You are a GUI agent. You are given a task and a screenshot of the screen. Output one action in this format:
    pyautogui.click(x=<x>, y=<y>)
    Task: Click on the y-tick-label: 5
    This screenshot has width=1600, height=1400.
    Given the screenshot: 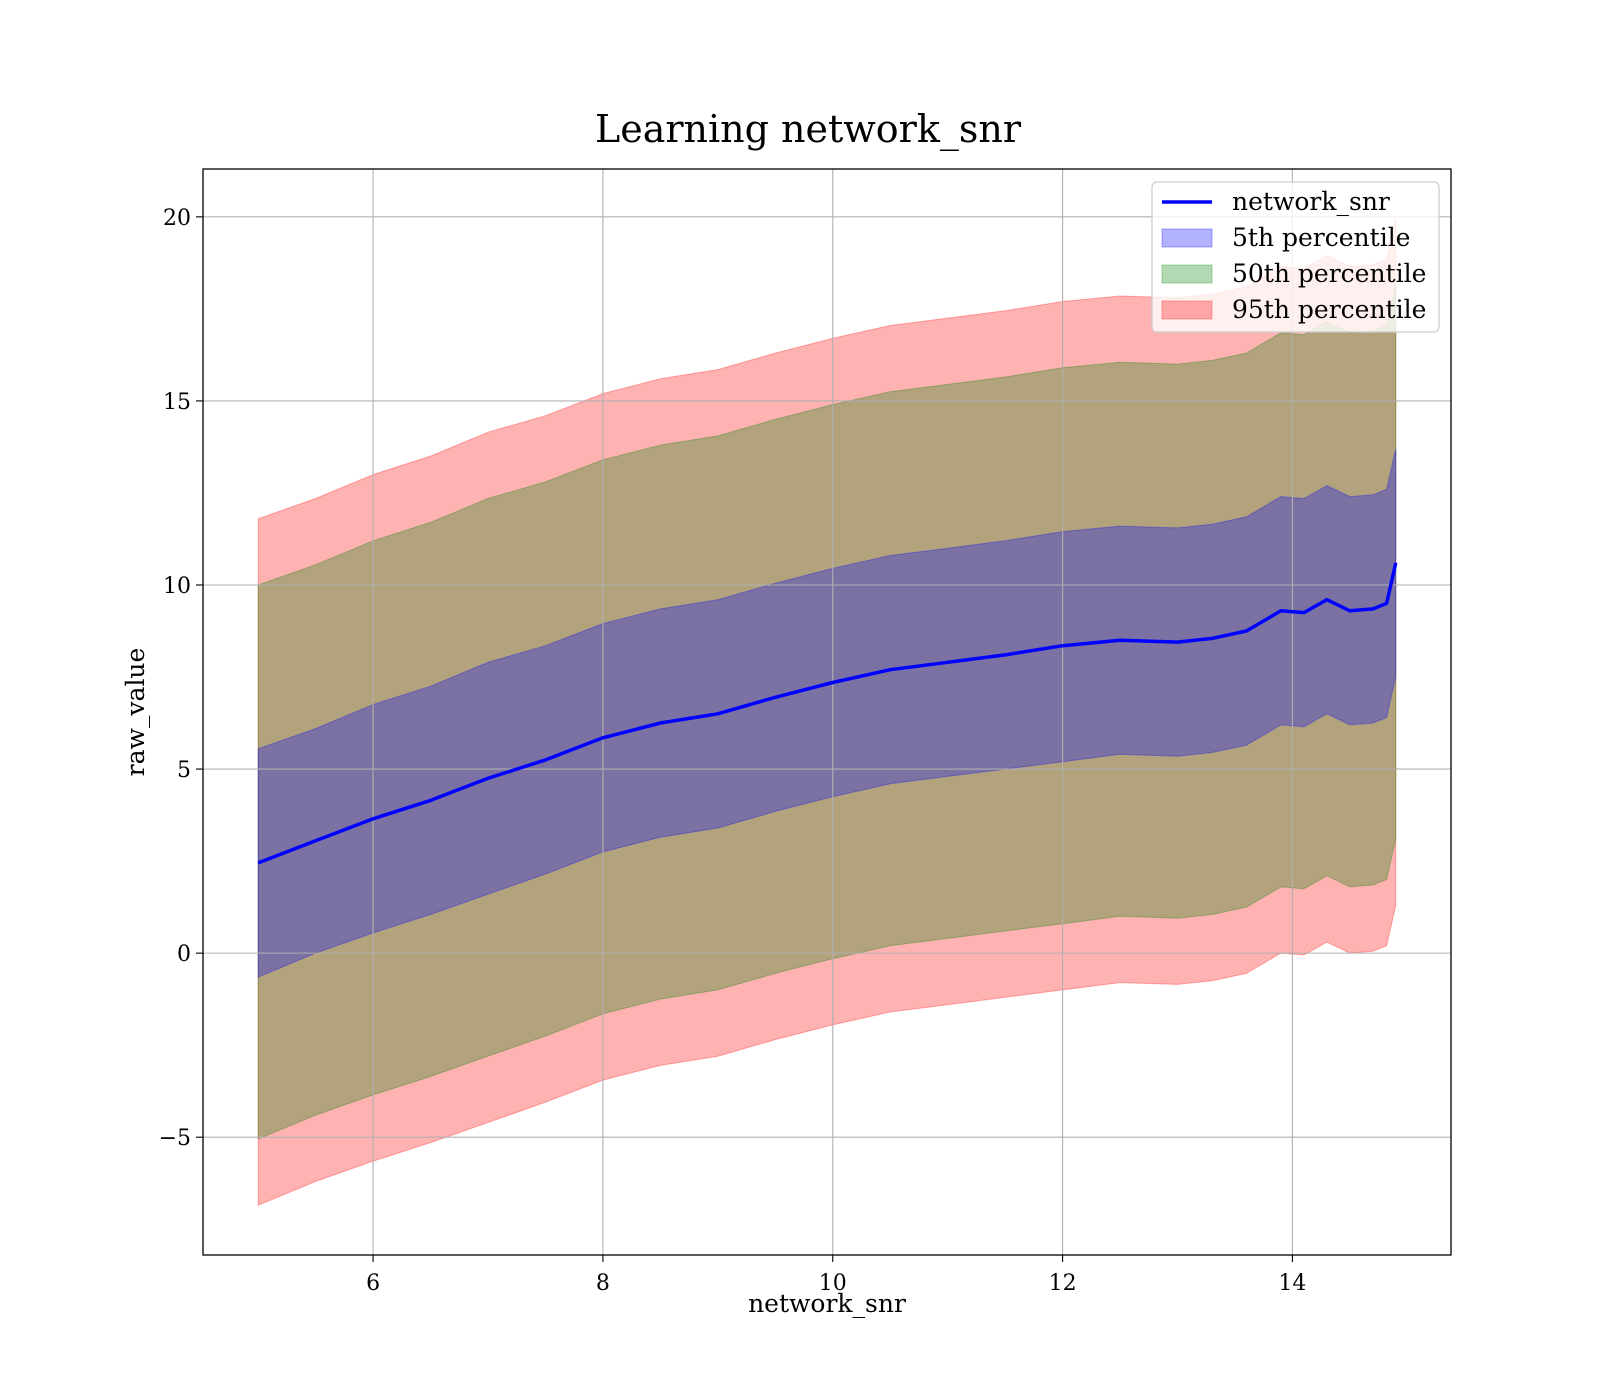 What is the action you would take?
    pyautogui.click(x=184, y=770)
    